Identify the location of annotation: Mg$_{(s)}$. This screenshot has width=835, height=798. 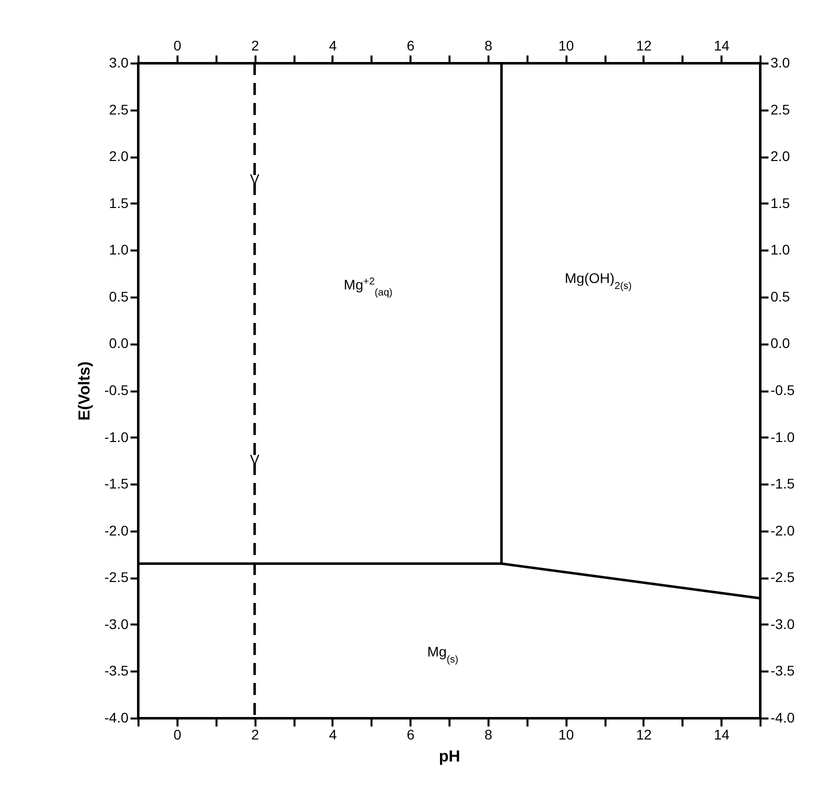
(442, 654).